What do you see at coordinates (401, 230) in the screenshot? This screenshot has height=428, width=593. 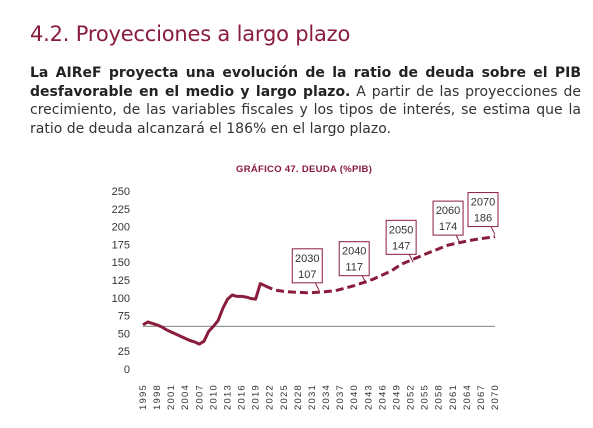 I see `annotation-year: 2050` at bounding box center [401, 230].